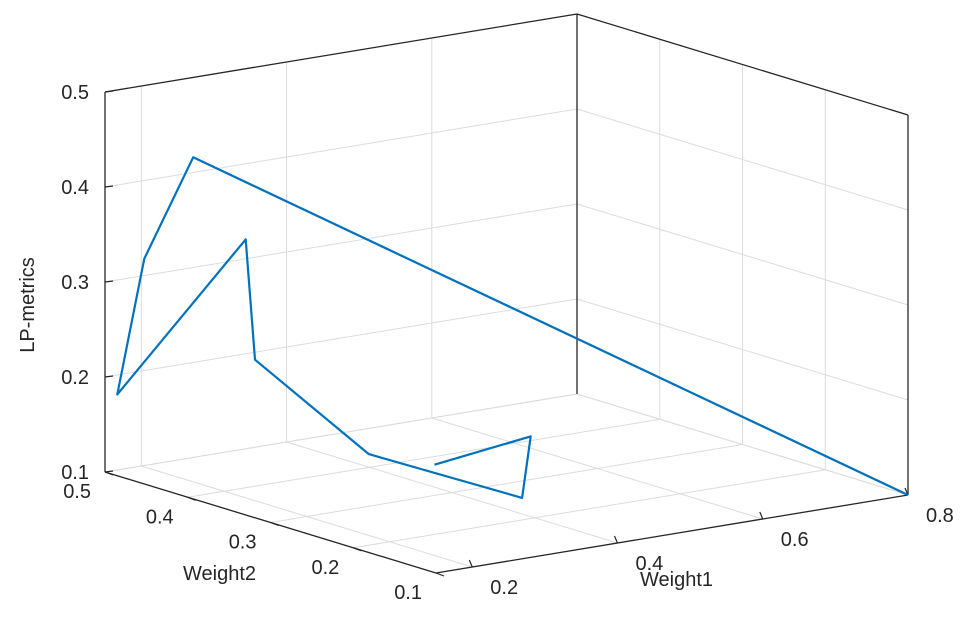 The image size is (980, 617). Describe the element at coordinates (650, 564) in the screenshot. I see `x-tick-label: 0.4` at that location.